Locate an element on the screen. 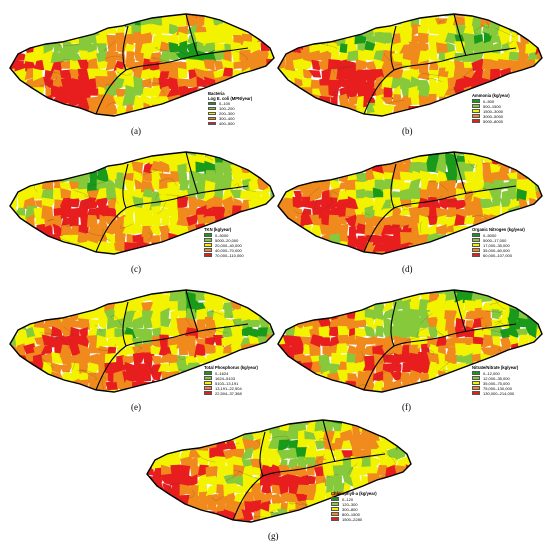  legend-label: 0–12,000 is located at coordinates (491, 373).